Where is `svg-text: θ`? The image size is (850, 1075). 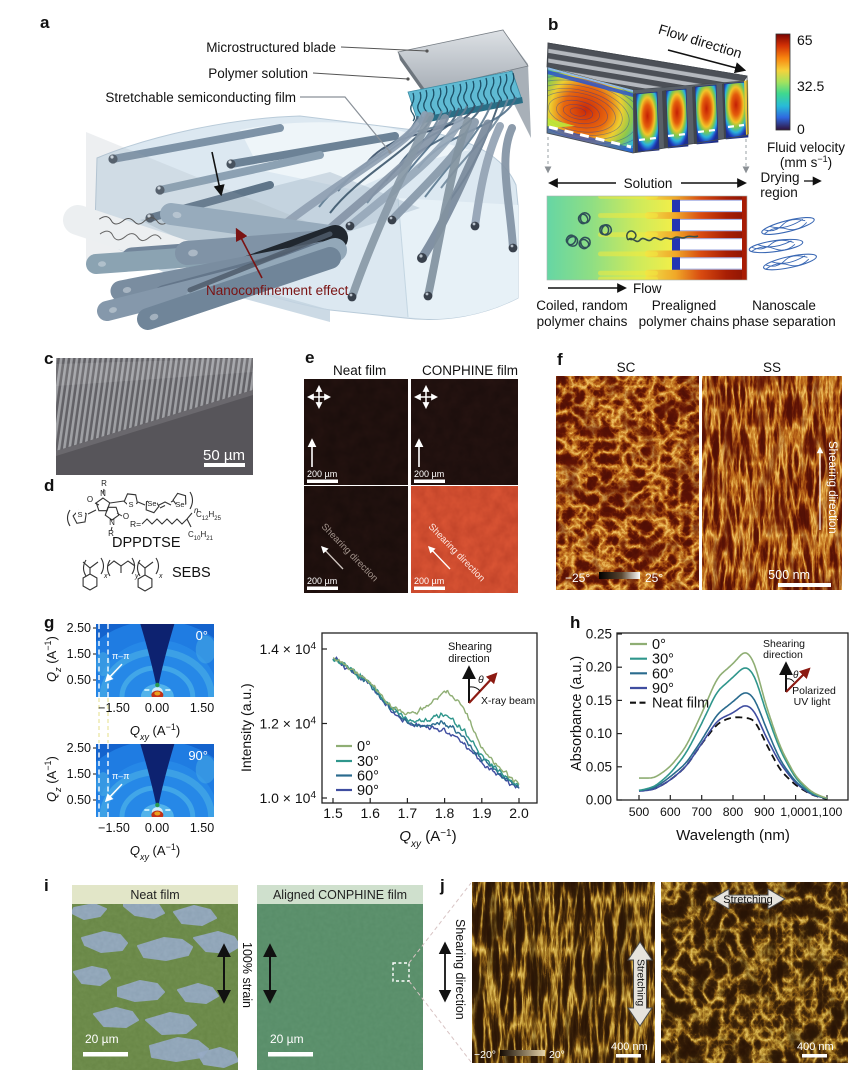 svg-text: θ is located at coordinates (796, 675).